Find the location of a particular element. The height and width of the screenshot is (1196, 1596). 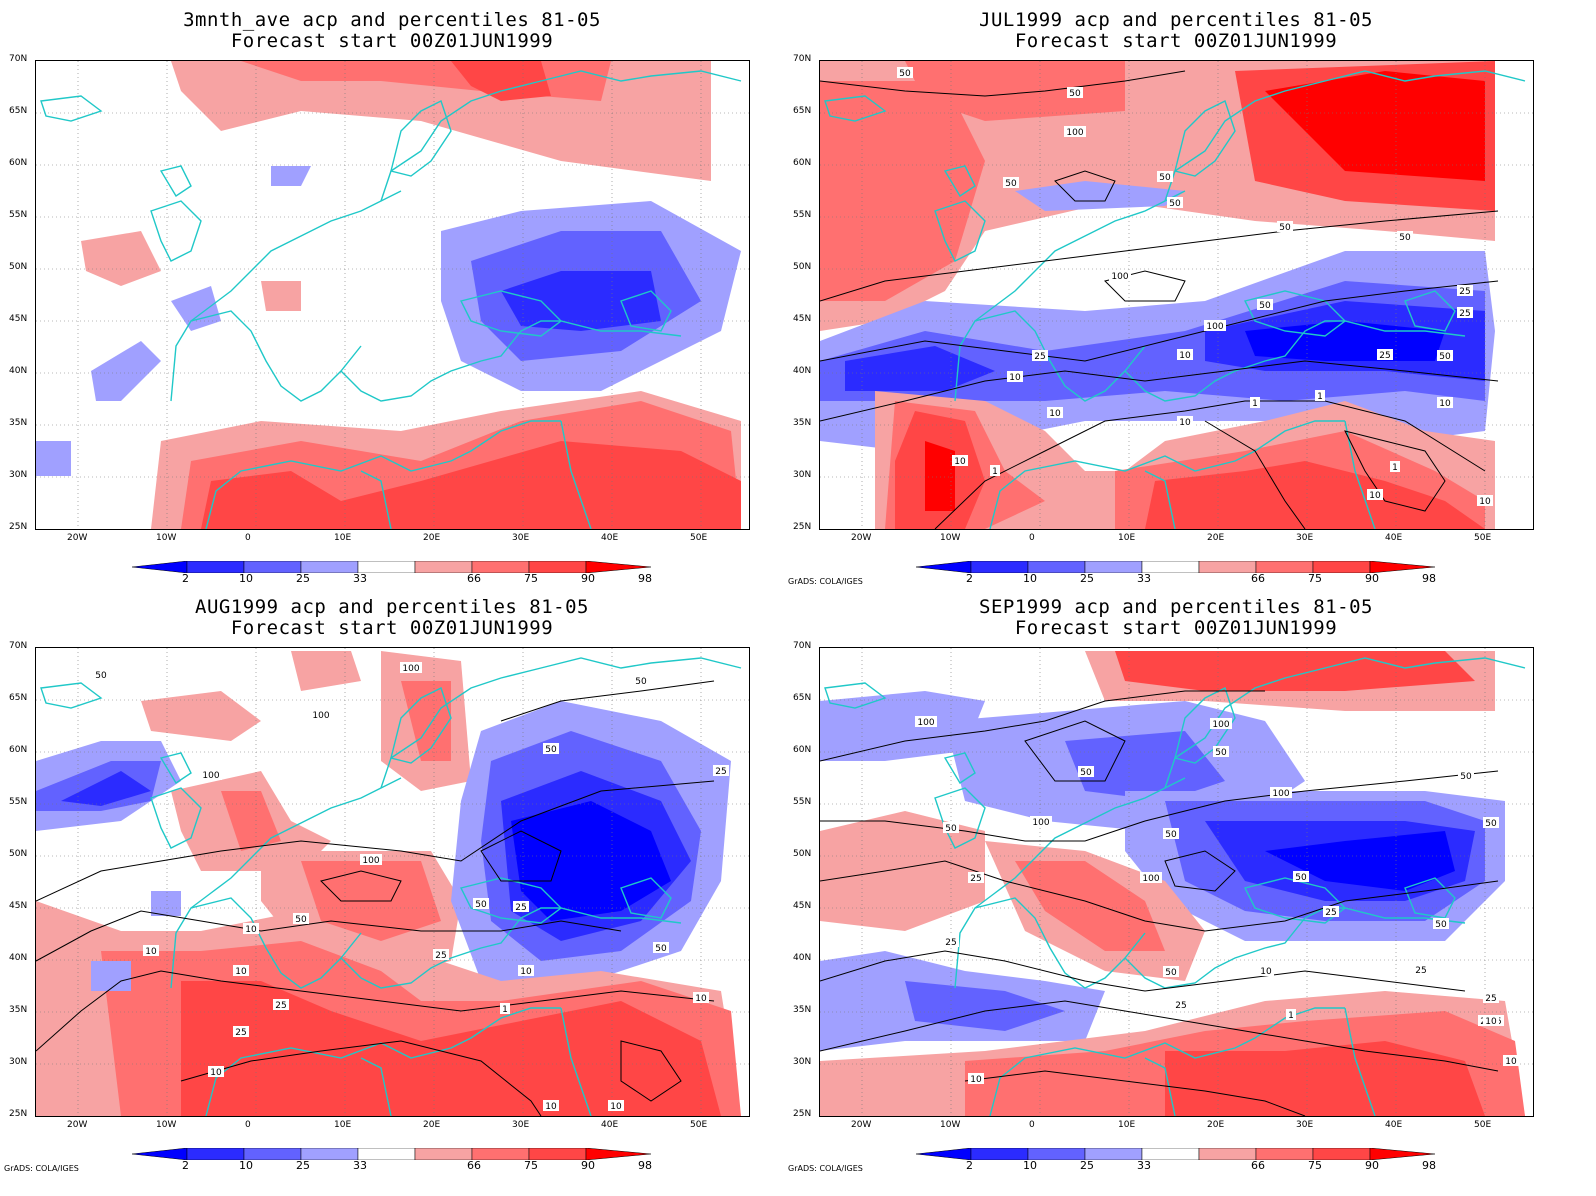

colorbar-label: 66 is located at coordinates (1258, 578).